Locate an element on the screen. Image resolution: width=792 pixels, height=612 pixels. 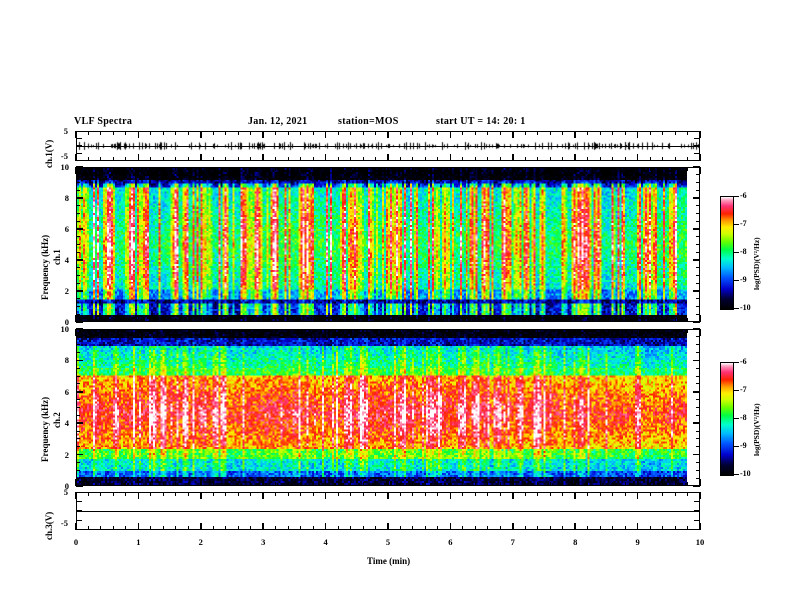
ch2-freq-tick-10: 10 is located at coordinates (65, 329).